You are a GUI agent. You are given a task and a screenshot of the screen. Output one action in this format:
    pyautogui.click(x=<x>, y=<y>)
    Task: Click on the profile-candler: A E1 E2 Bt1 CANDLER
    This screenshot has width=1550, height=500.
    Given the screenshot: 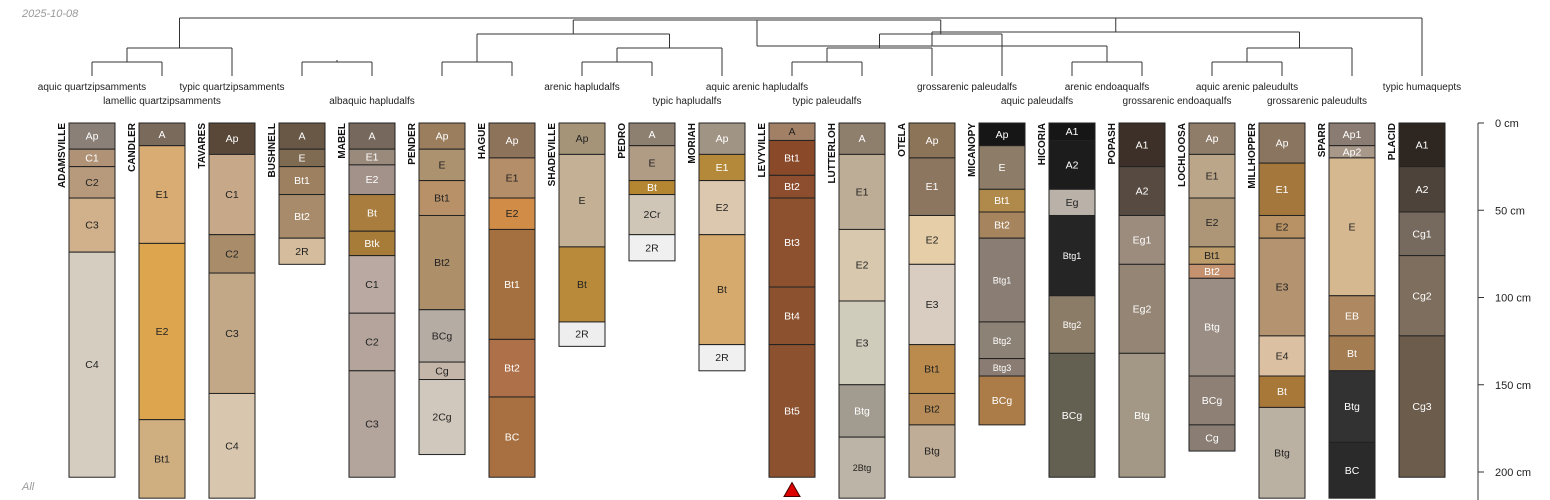 What is the action you would take?
    pyautogui.click(x=156, y=310)
    